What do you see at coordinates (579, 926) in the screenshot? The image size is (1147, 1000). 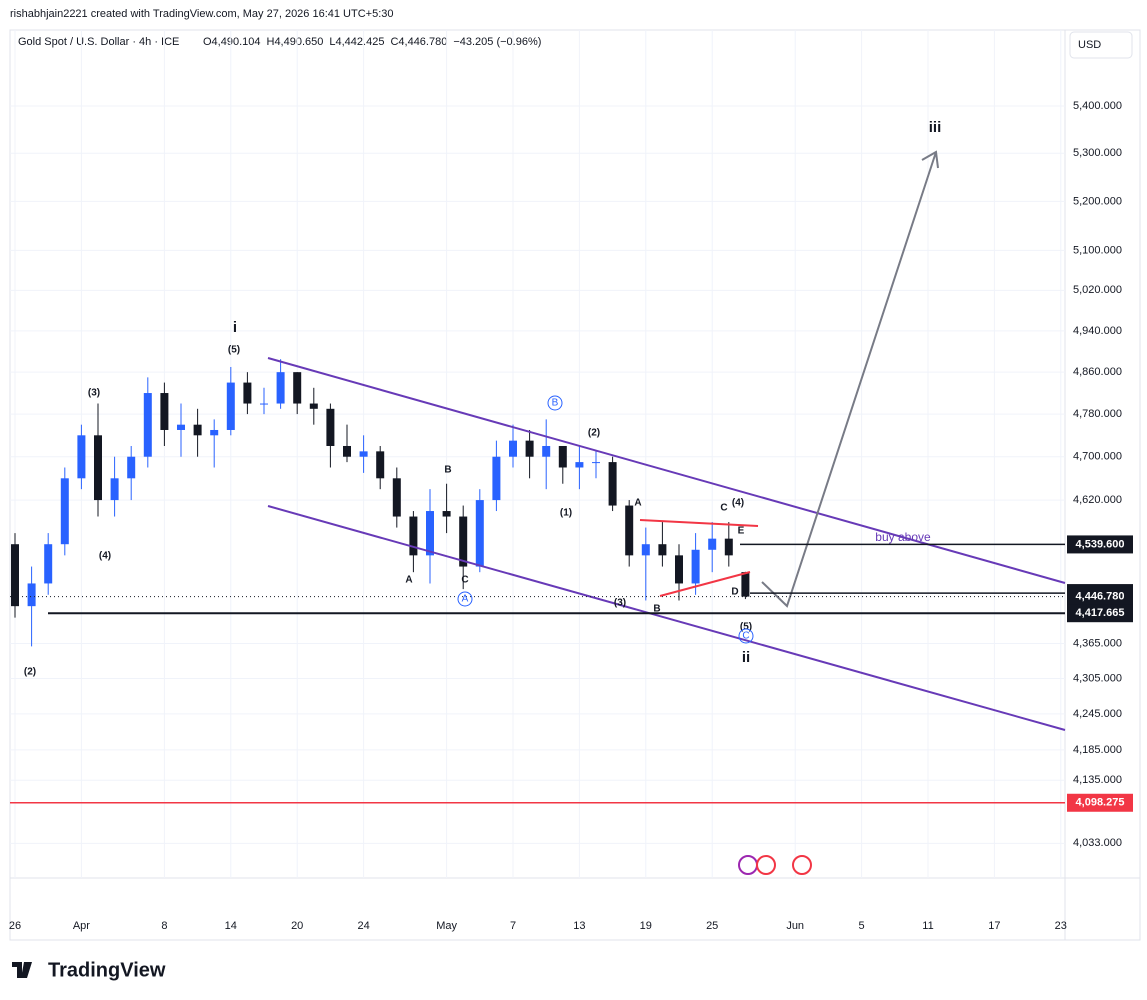 I see `x-tick-label: 13` at bounding box center [579, 926].